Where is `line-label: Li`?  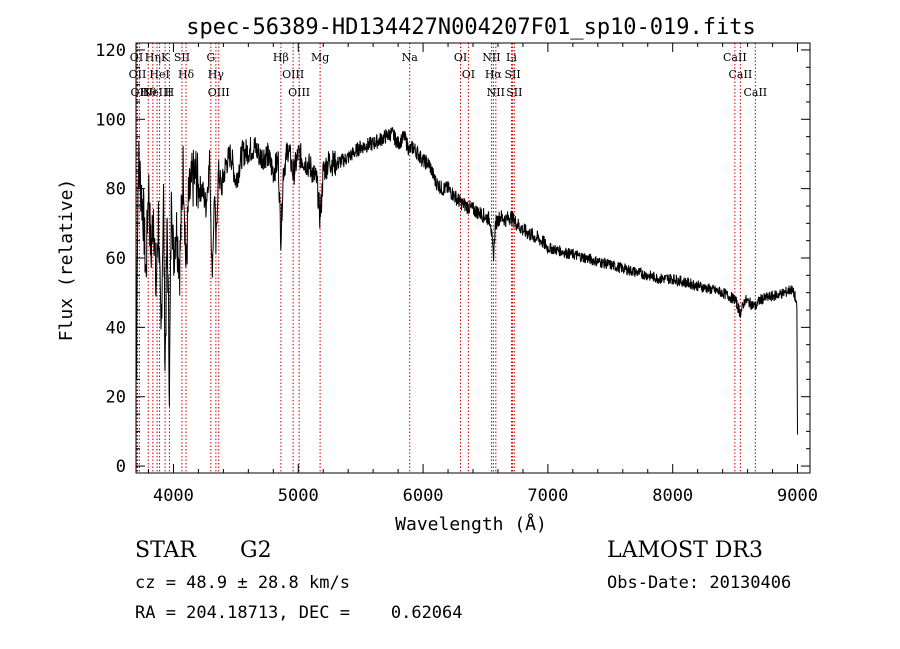
line-label: Li is located at coordinates (511, 57).